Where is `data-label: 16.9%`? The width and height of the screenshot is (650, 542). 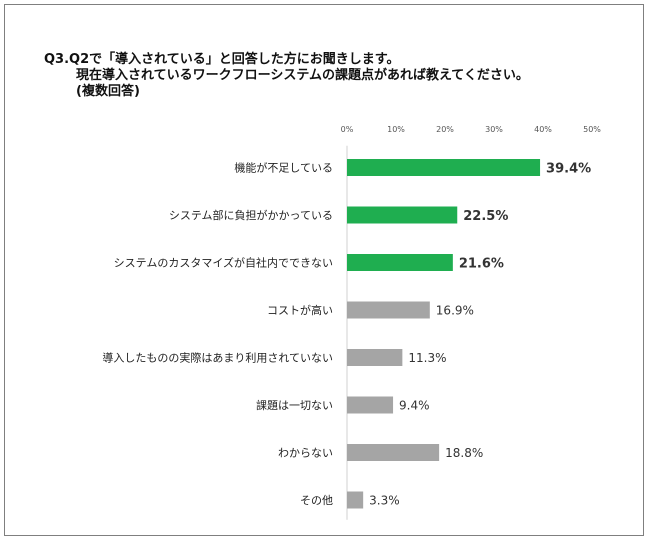 data-label: 16.9% is located at coordinates (455, 311).